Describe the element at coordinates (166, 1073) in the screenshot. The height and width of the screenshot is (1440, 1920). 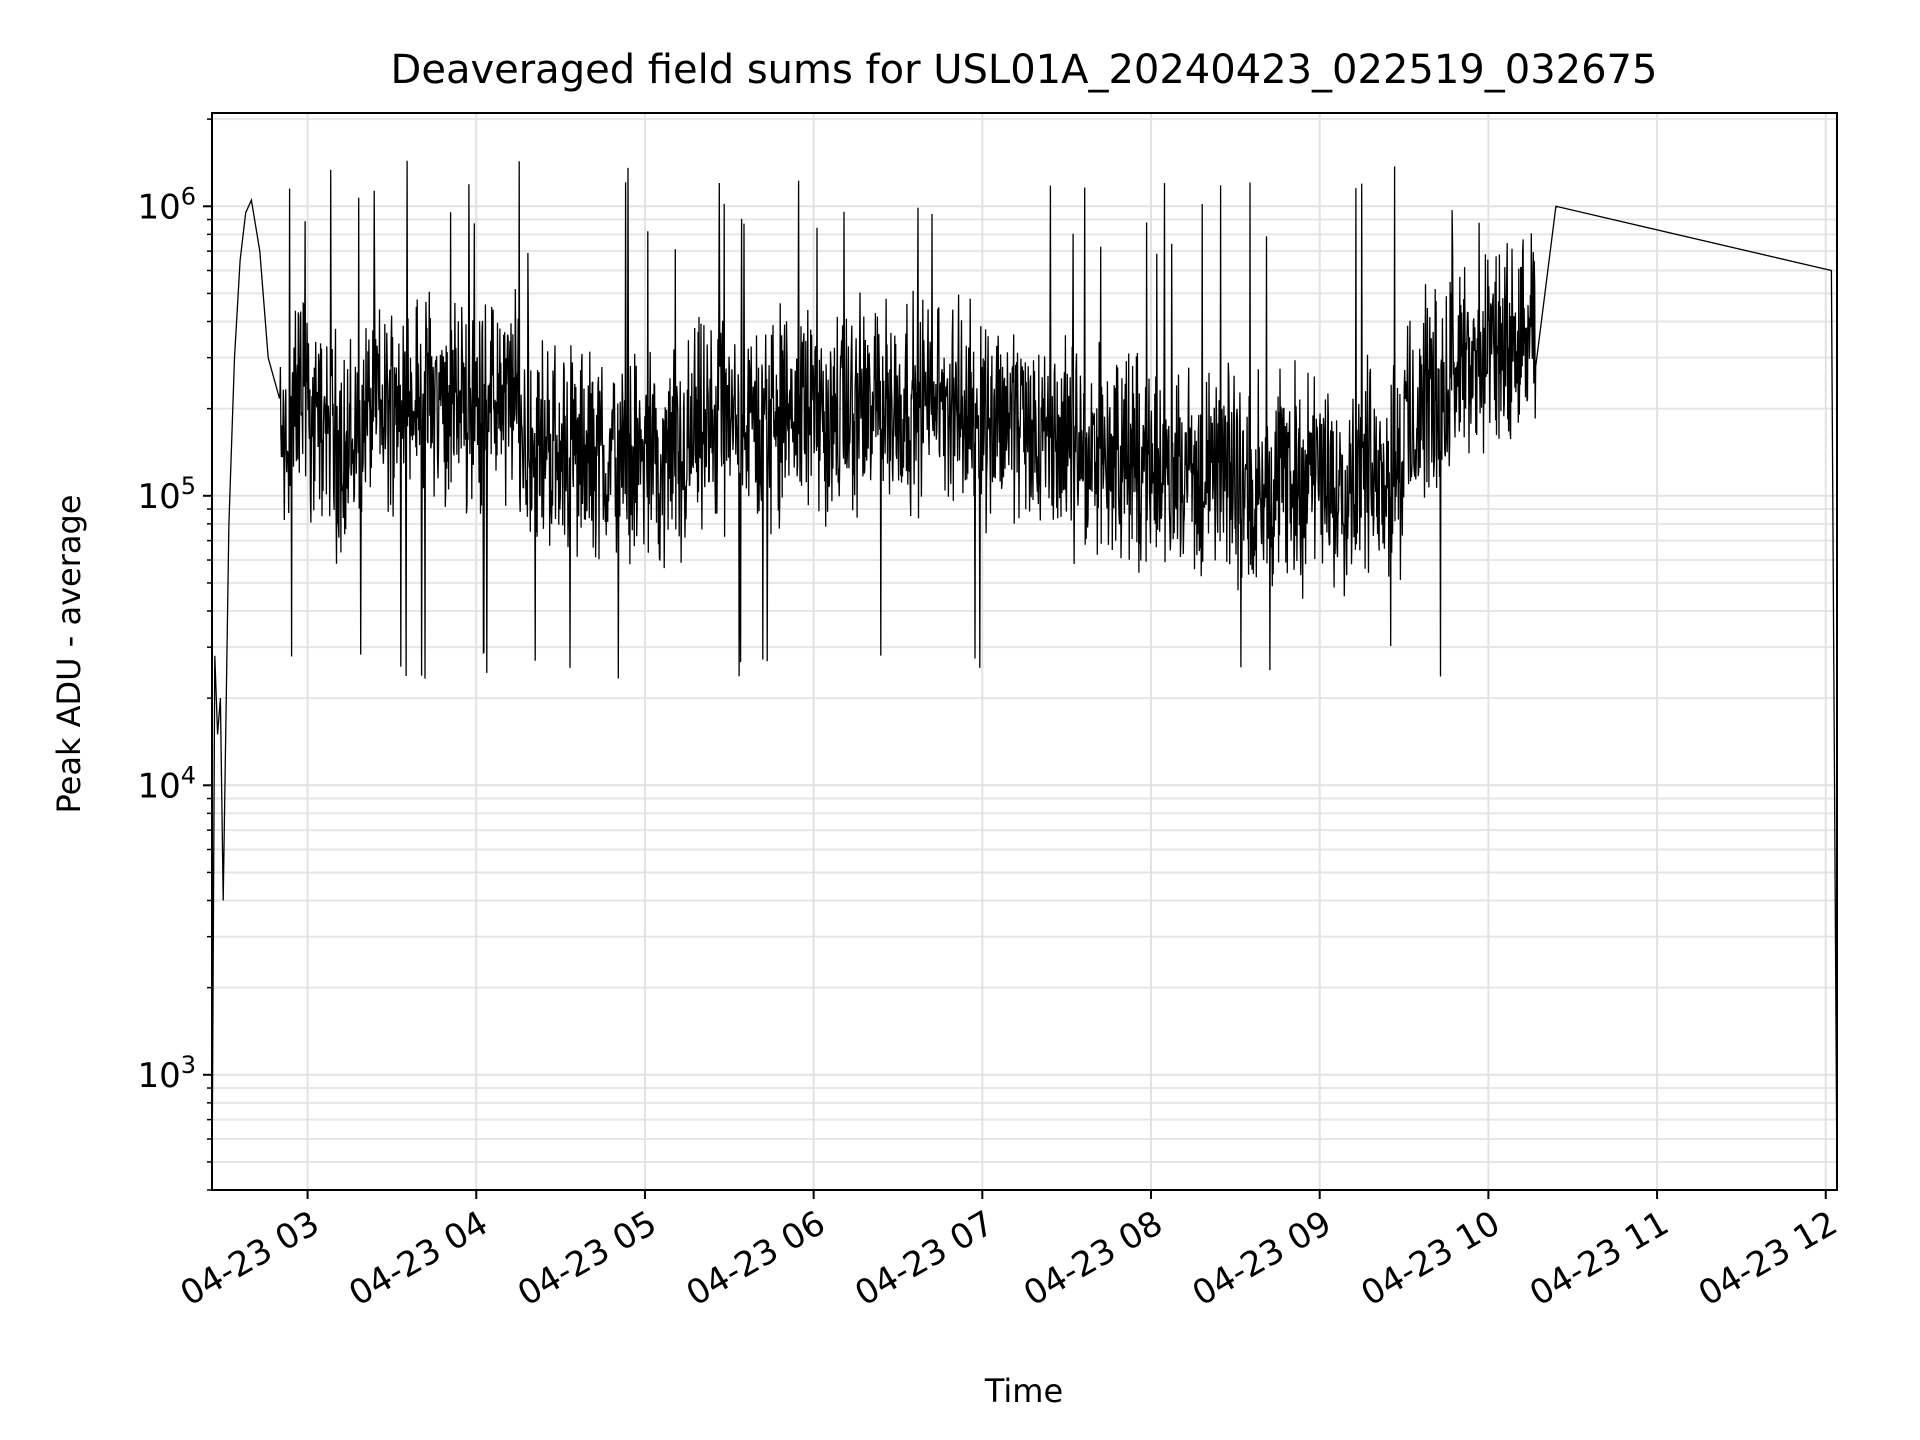
I see `y-tick-label: 10³` at that location.